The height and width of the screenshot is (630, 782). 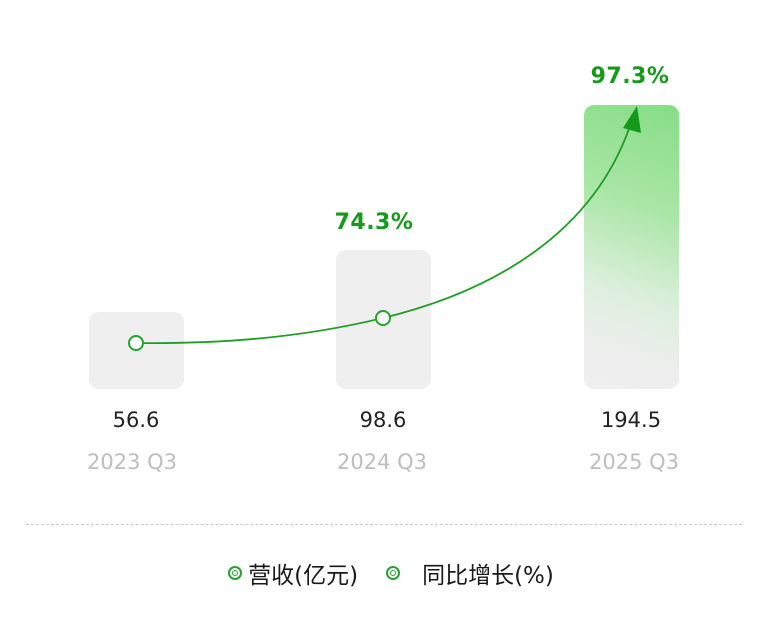 What do you see at coordinates (630, 76) in the screenshot?
I see `growth-label-2025: 97.3%` at bounding box center [630, 76].